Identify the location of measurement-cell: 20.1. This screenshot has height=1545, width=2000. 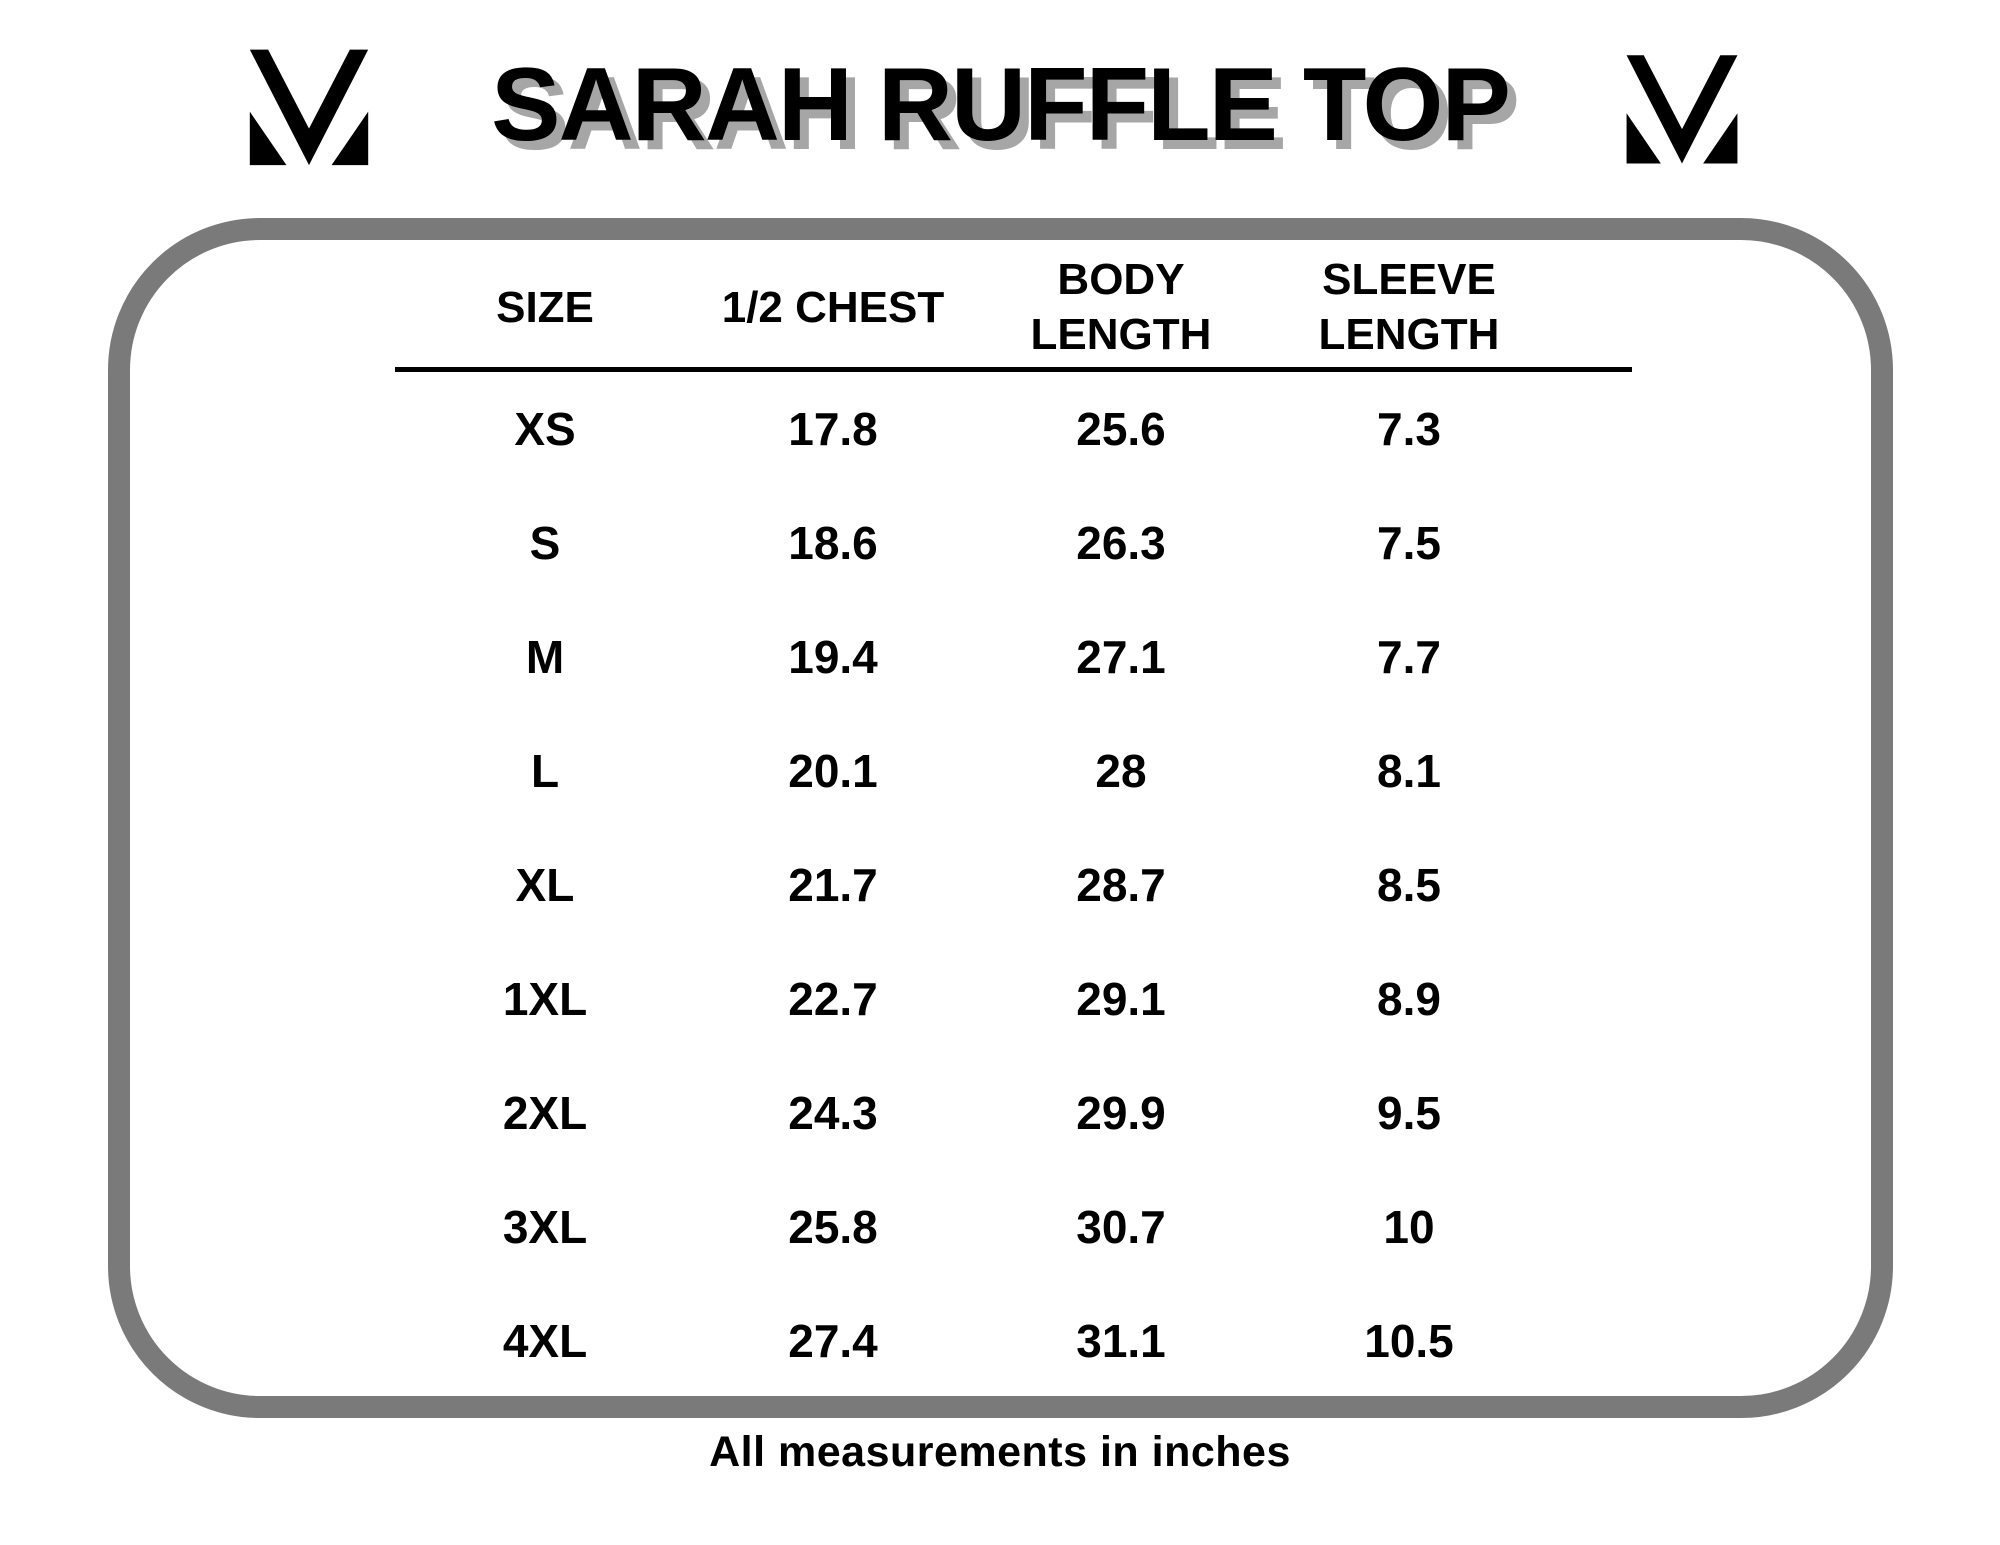
(833, 771).